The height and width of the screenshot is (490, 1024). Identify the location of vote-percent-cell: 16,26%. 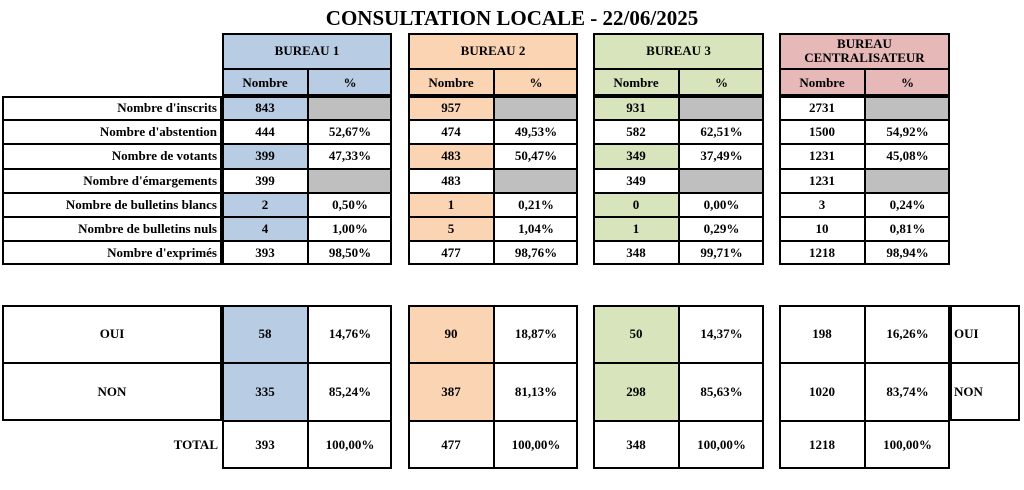
(907, 334).